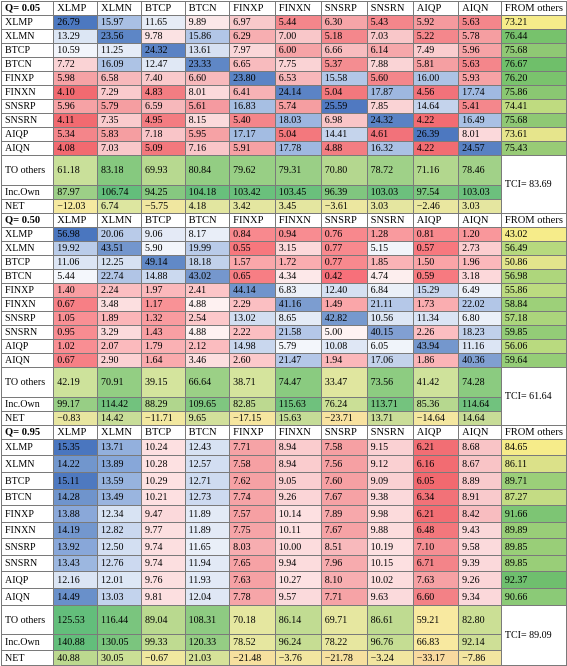 The height and width of the screenshot is (666, 567). Describe the element at coordinates (533, 106) in the screenshot. I see `from-others-cell: 74.41` at that location.